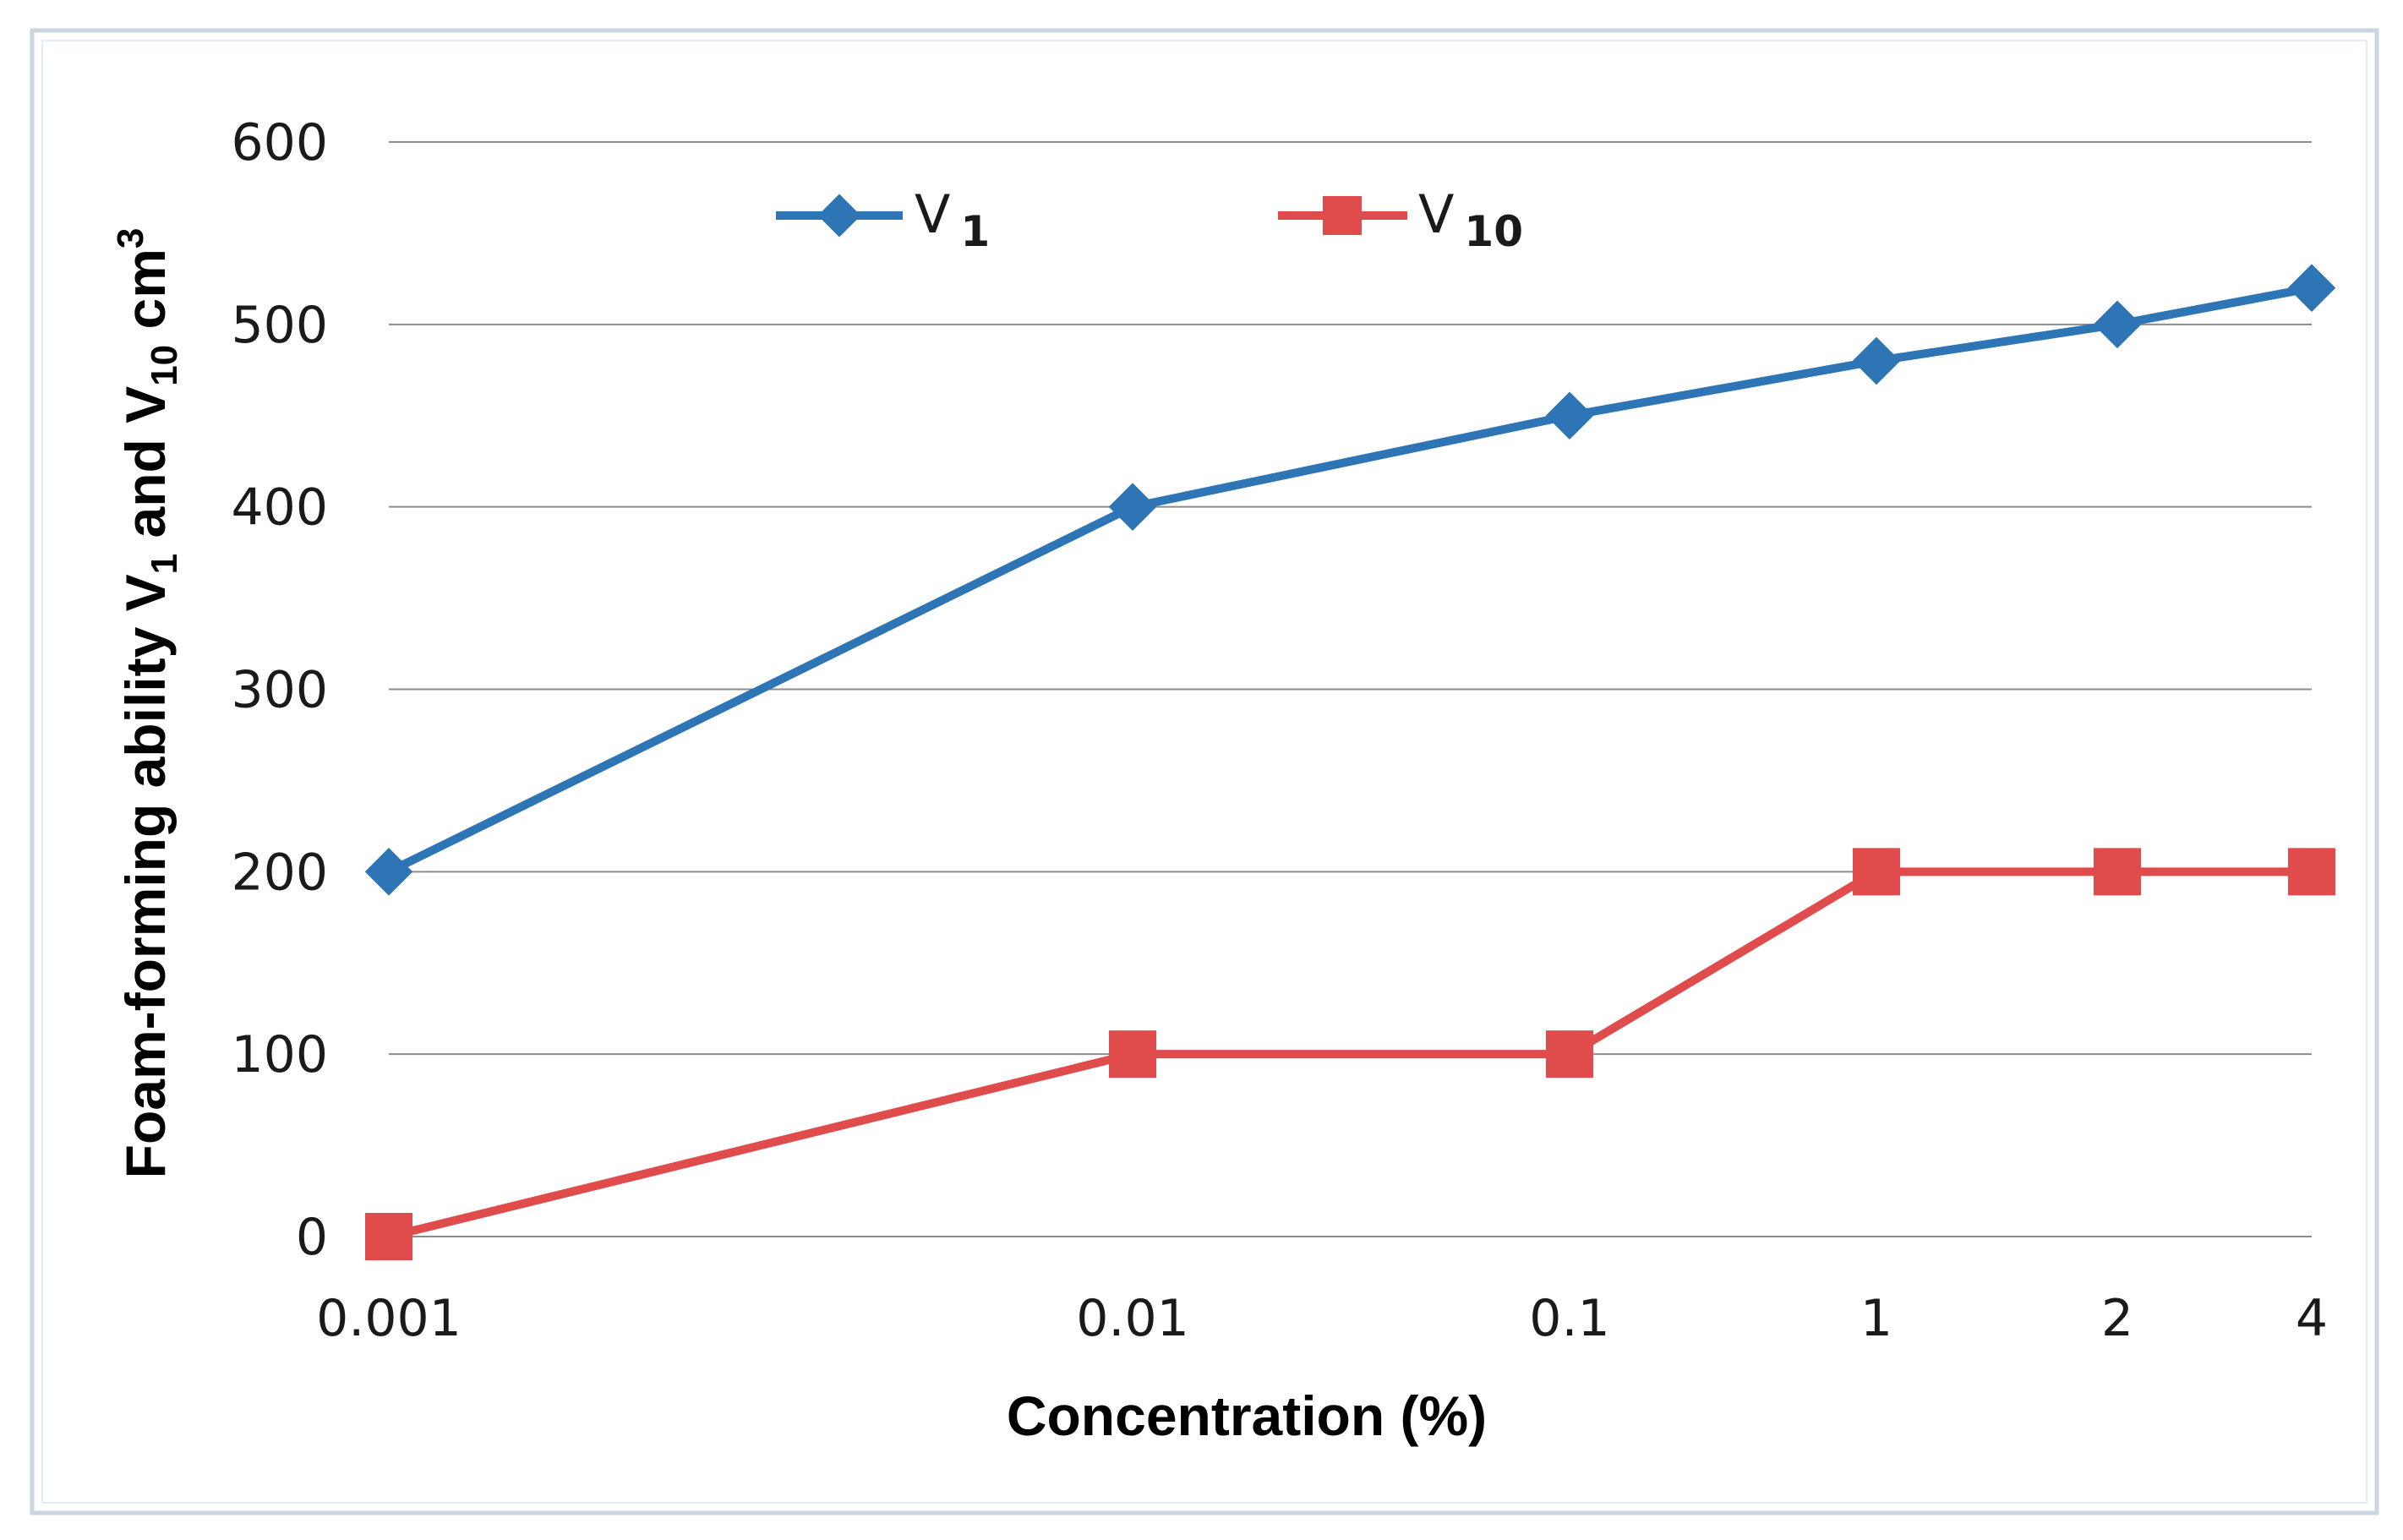  I want to click on y-tick-label-600: 600, so click(279, 142).